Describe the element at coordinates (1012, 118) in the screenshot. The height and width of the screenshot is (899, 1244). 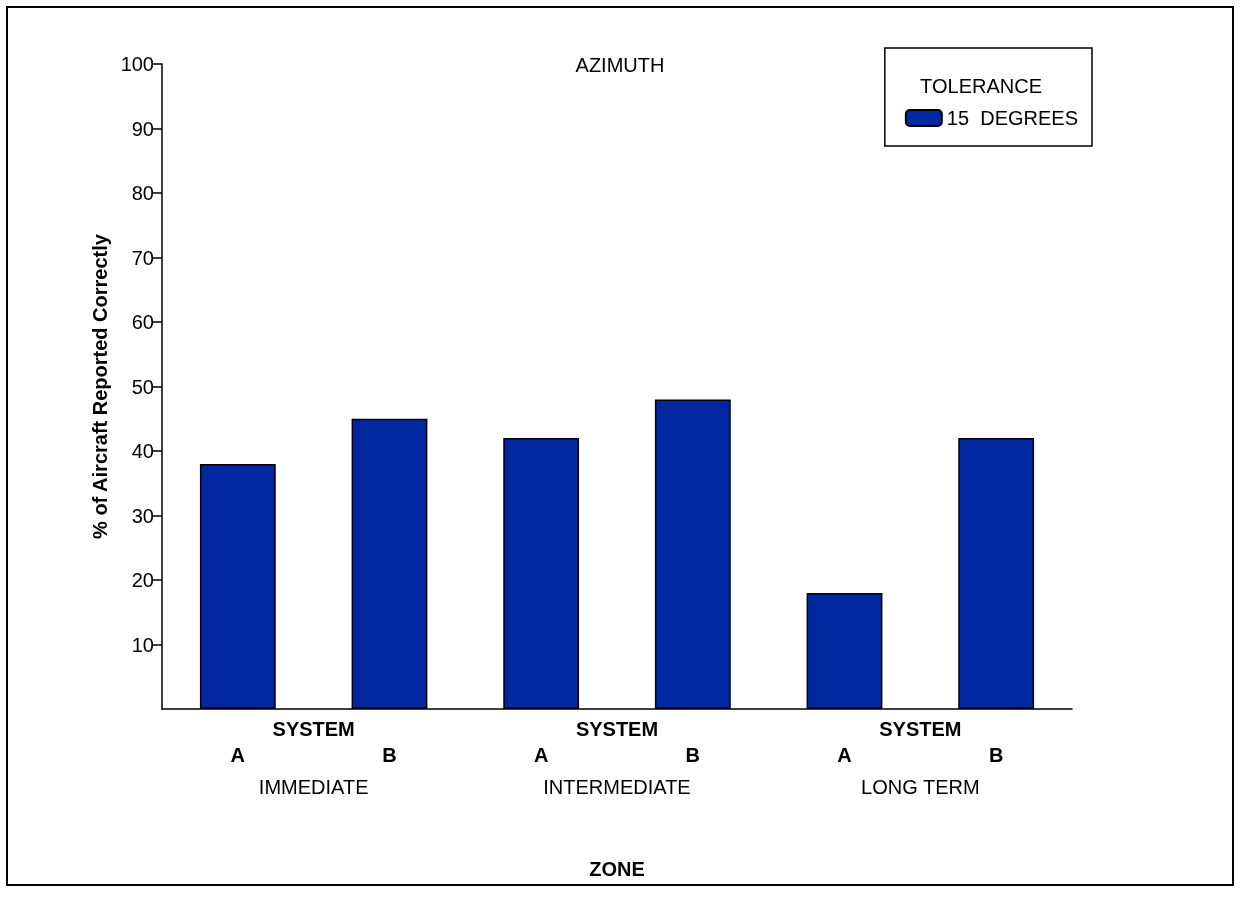
I see `legend-label: 15 DEGREES` at that location.